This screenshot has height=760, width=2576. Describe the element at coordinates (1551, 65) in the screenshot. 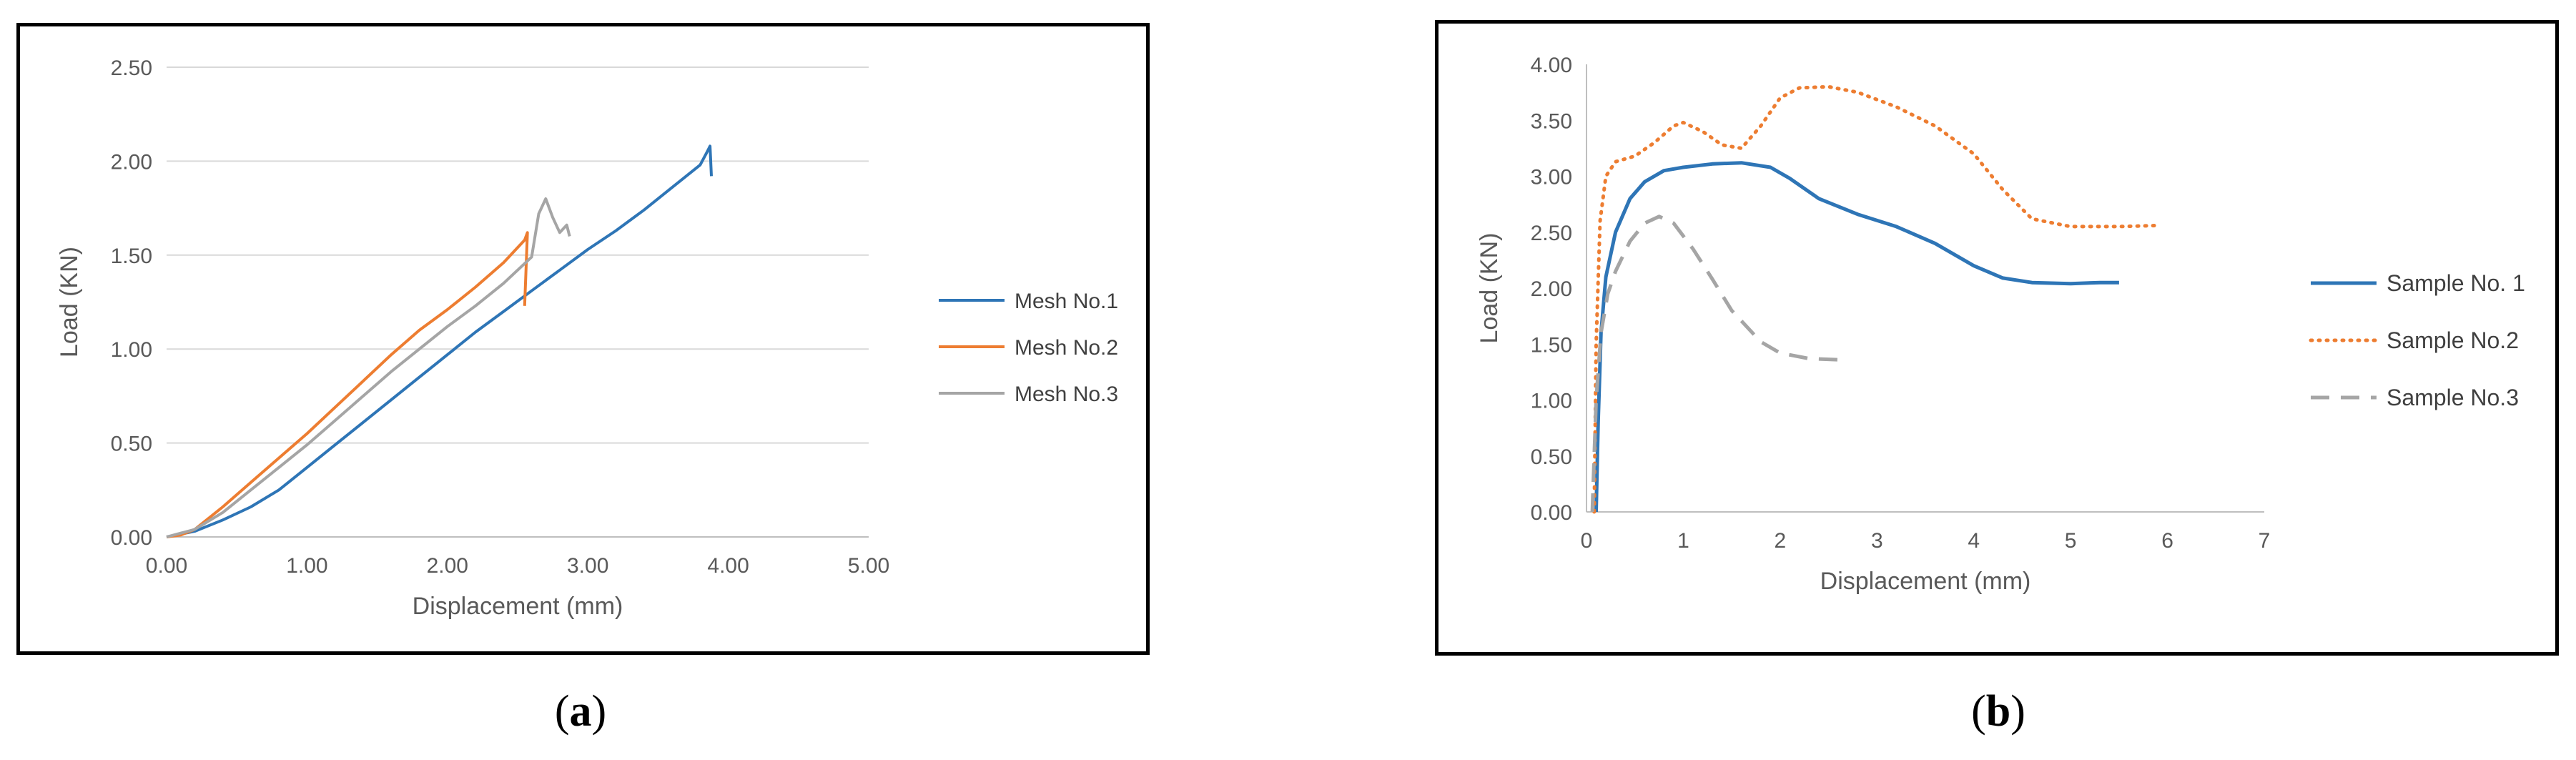

I see `y-tick-label: 4.00` at that location.